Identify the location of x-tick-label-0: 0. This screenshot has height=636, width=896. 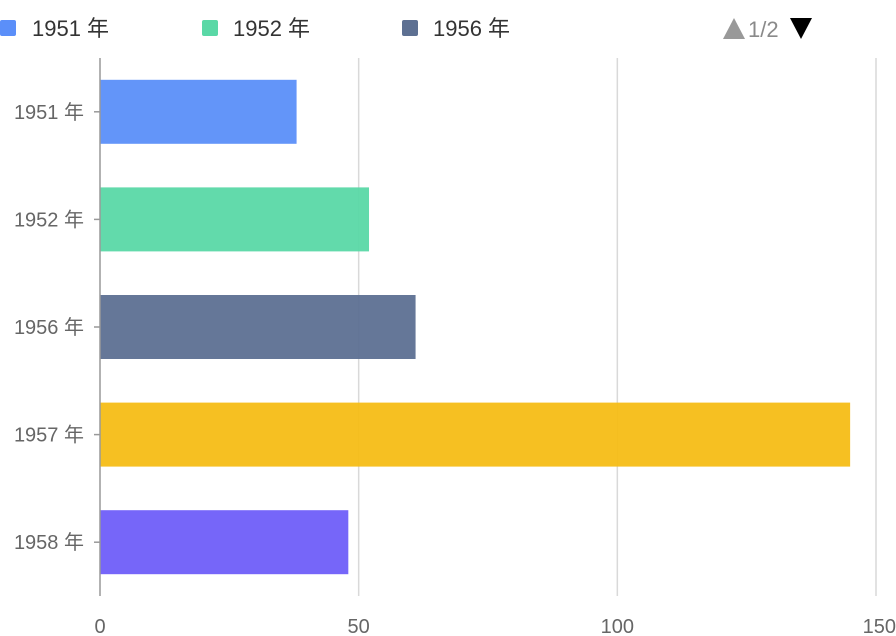
(99, 626).